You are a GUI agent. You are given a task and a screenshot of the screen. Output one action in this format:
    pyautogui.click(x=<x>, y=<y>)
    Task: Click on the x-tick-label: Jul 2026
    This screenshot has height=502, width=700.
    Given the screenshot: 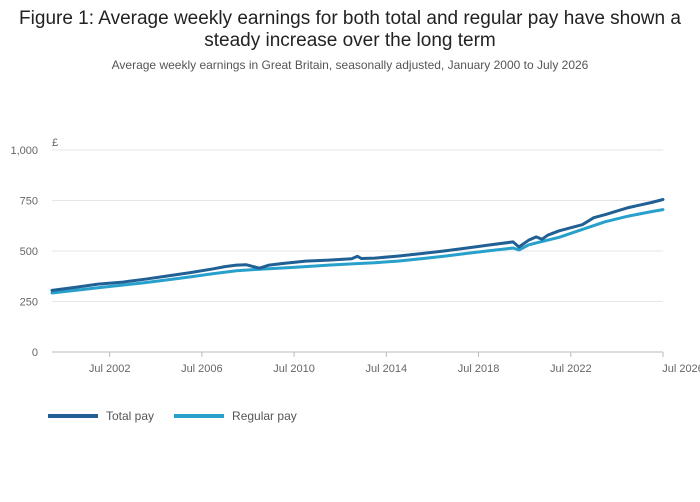 What is the action you would take?
    pyautogui.click(x=681, y=369)
    